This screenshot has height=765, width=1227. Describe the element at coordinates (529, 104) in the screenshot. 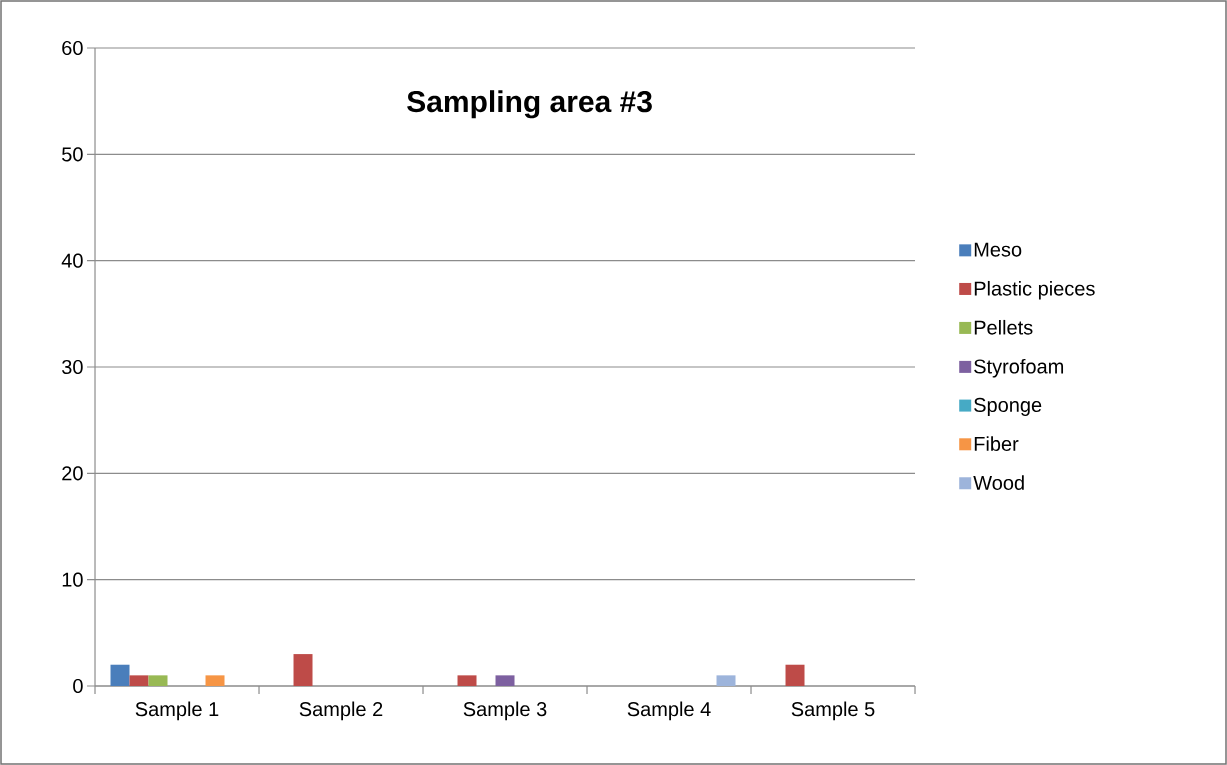

I see `text: Sampling area #3` at that location.